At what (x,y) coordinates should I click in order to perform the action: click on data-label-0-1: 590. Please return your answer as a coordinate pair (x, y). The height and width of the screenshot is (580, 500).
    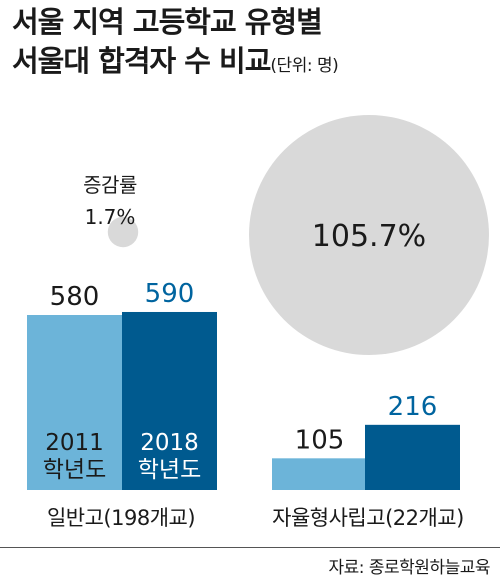
    Looking at the image, I should click on (170, 294).